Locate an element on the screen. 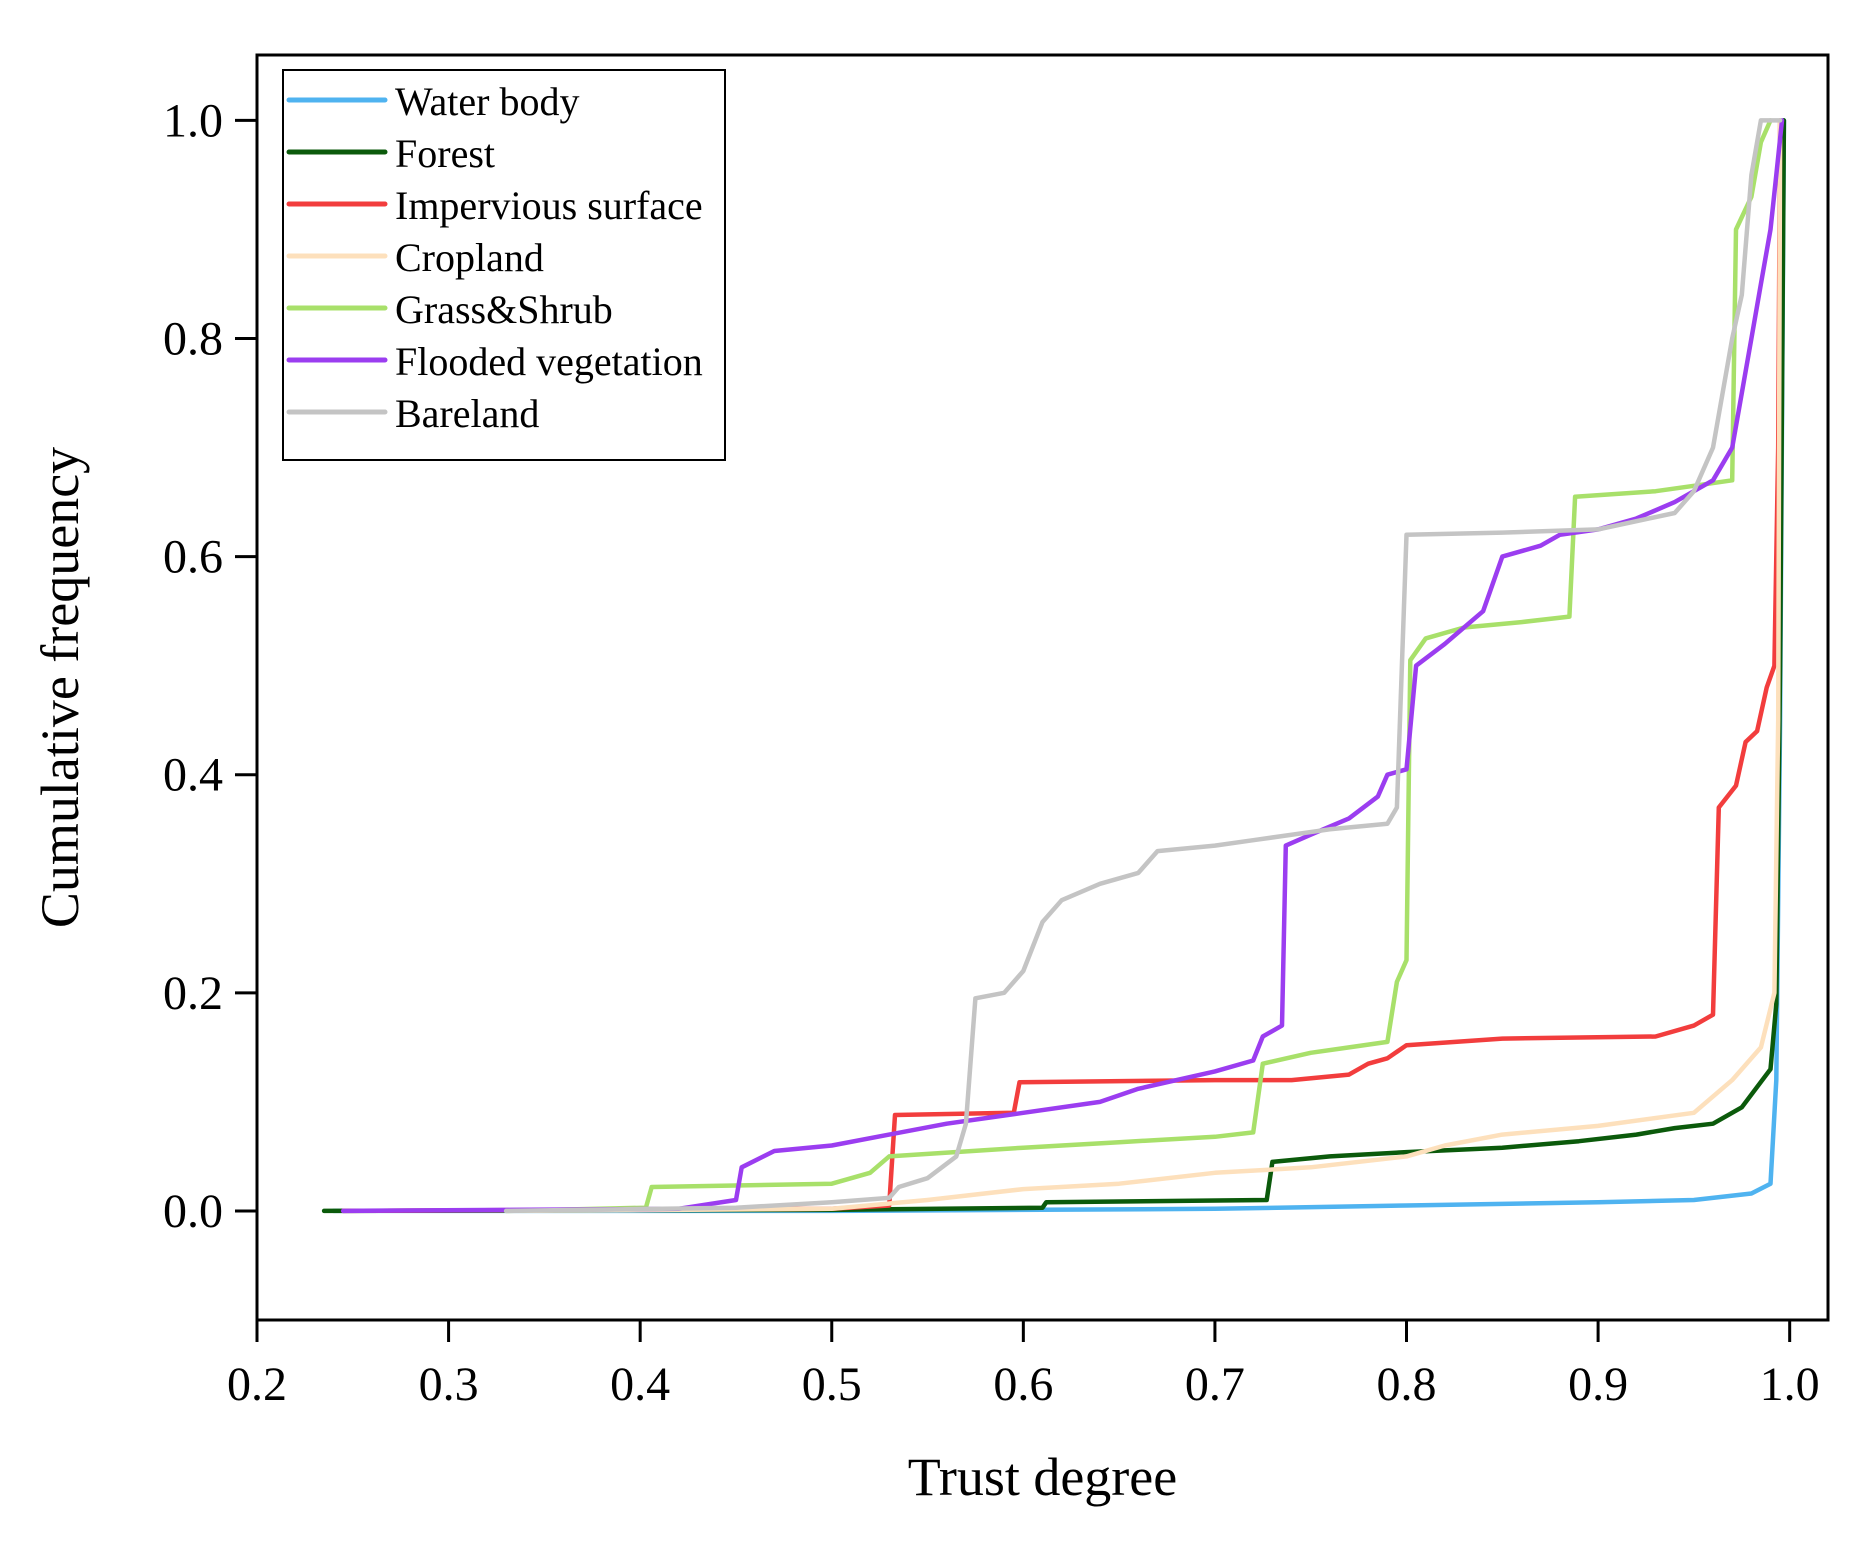  legend-label: Water body is located at coordinates (487, 101).